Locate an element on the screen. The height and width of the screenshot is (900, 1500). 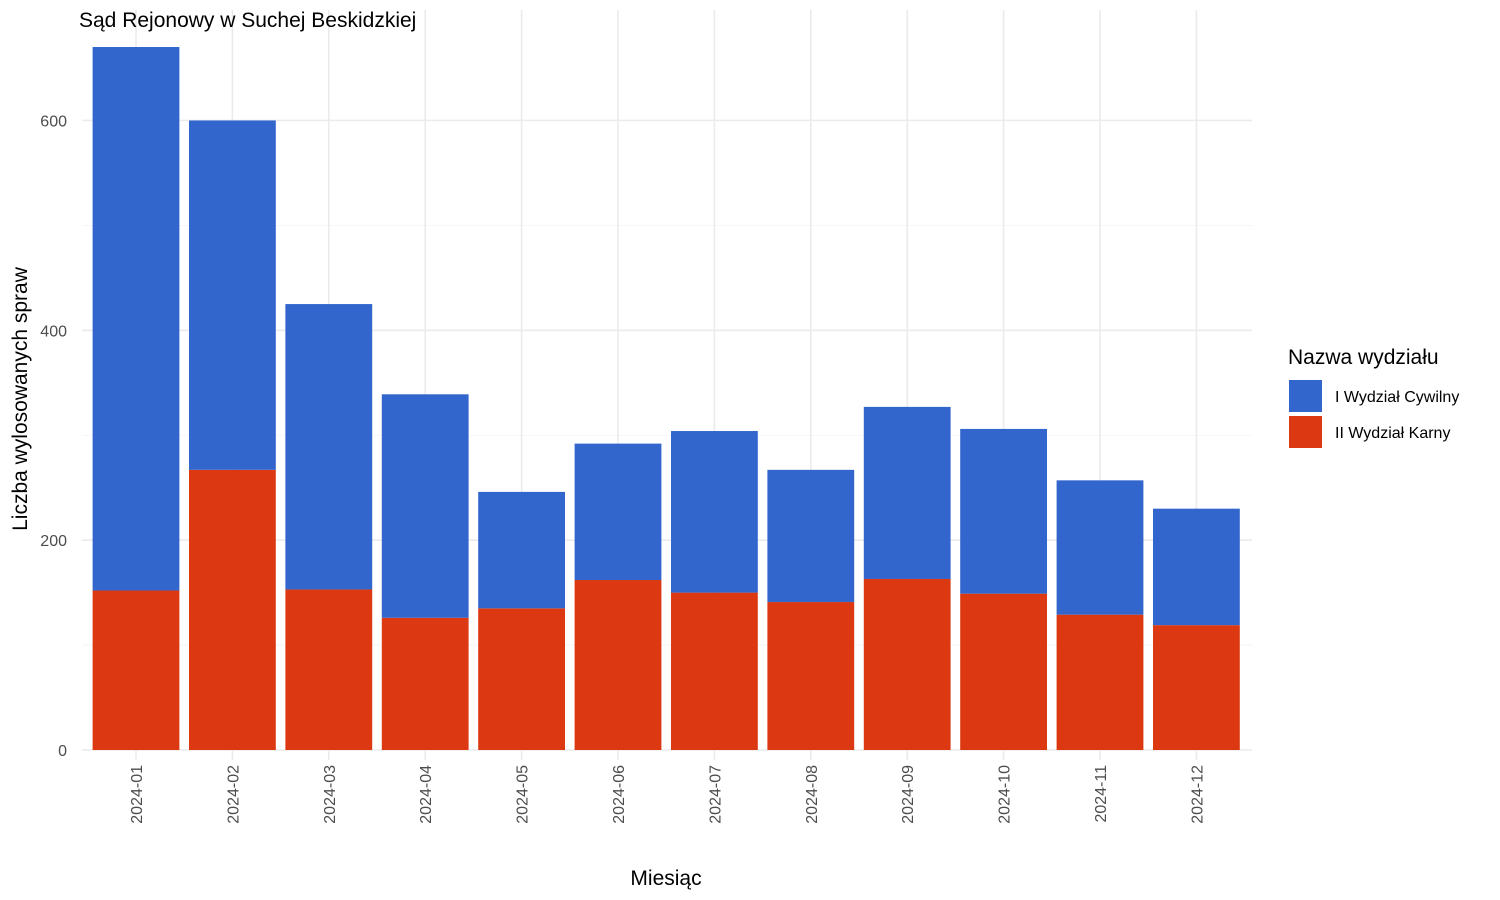
chart-title: Sąd Rejonowy w Suchej Beskidzkiej is located at coordinates (247, 20).